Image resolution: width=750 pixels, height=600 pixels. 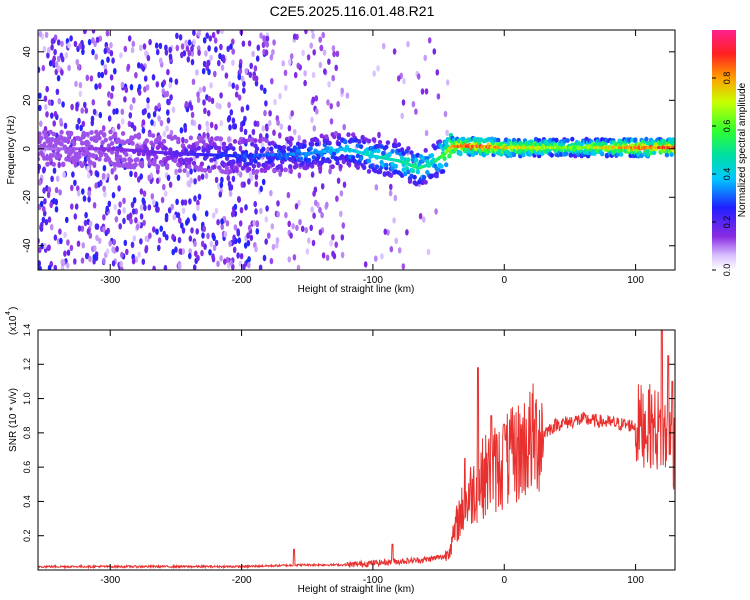 What do you see at coordinates (504, 580) in the screenshot?
I see `x-tick-label: 0` at bounding box center [504, 580].